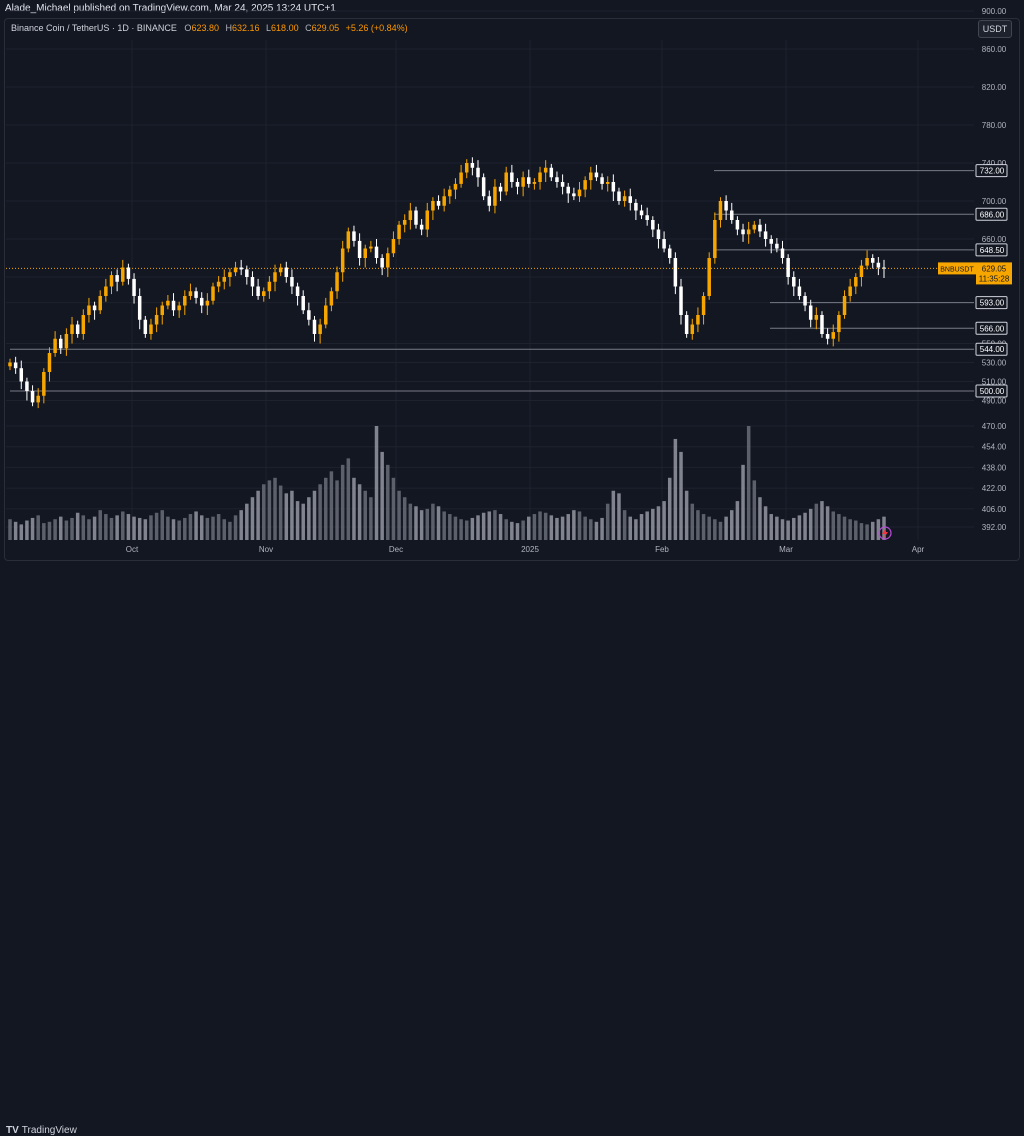 The image size is (1024, 1136). I want to click on level-tag-label: 566.00, so click(992, 328).